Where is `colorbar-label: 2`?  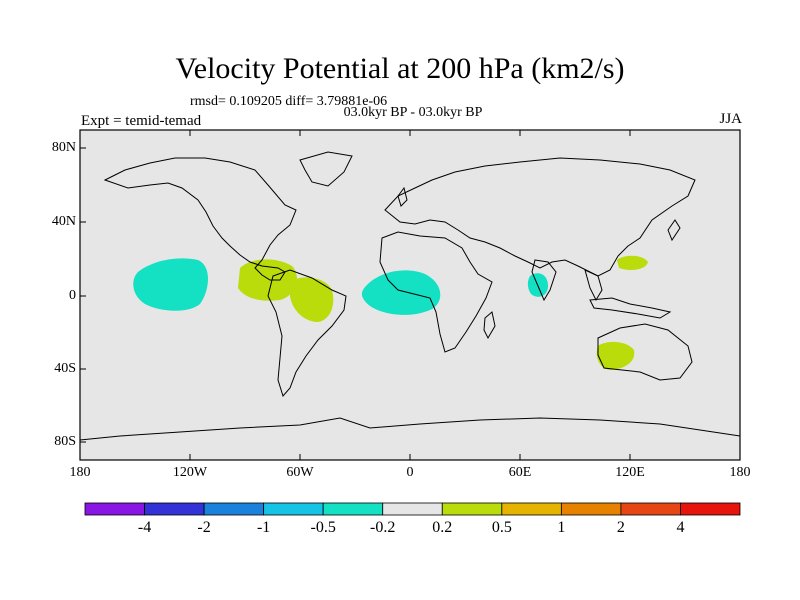
colorbar-label: 2 is located at coordinates (620, 527).